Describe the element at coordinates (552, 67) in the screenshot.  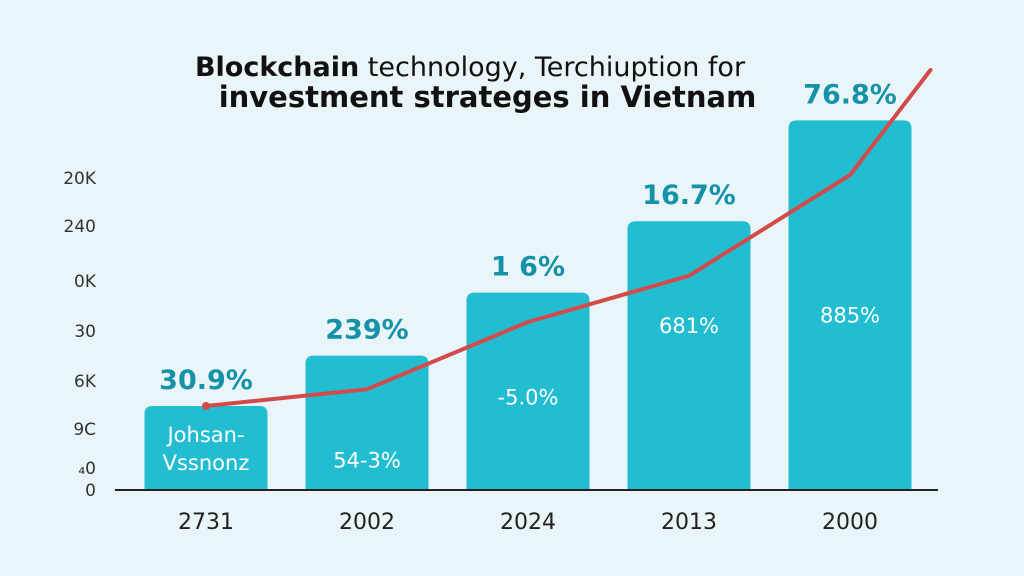
I see `title-rest: technology, Terchiuption for` at that location.